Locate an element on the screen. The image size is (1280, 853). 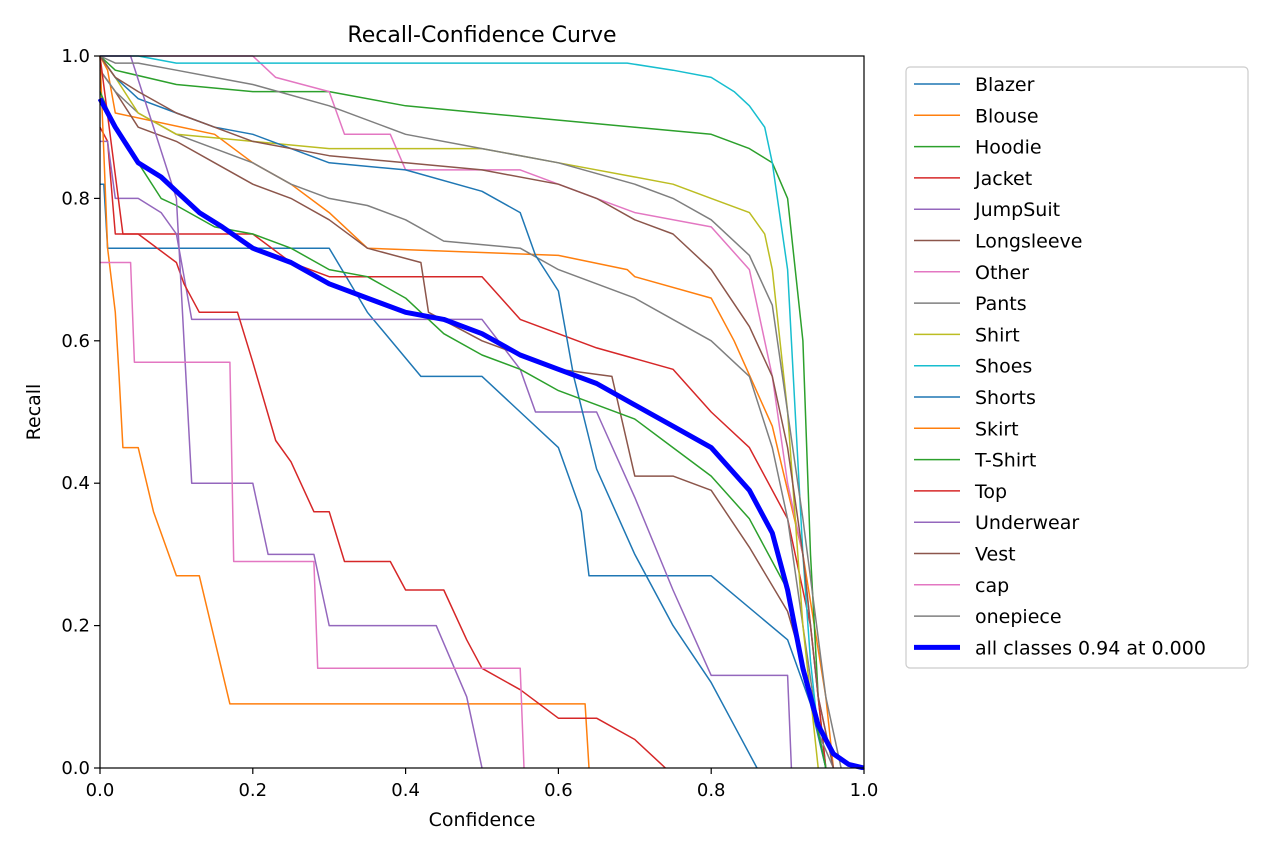
x-tick-label: 0.4 is located at coordinates (405, 790).